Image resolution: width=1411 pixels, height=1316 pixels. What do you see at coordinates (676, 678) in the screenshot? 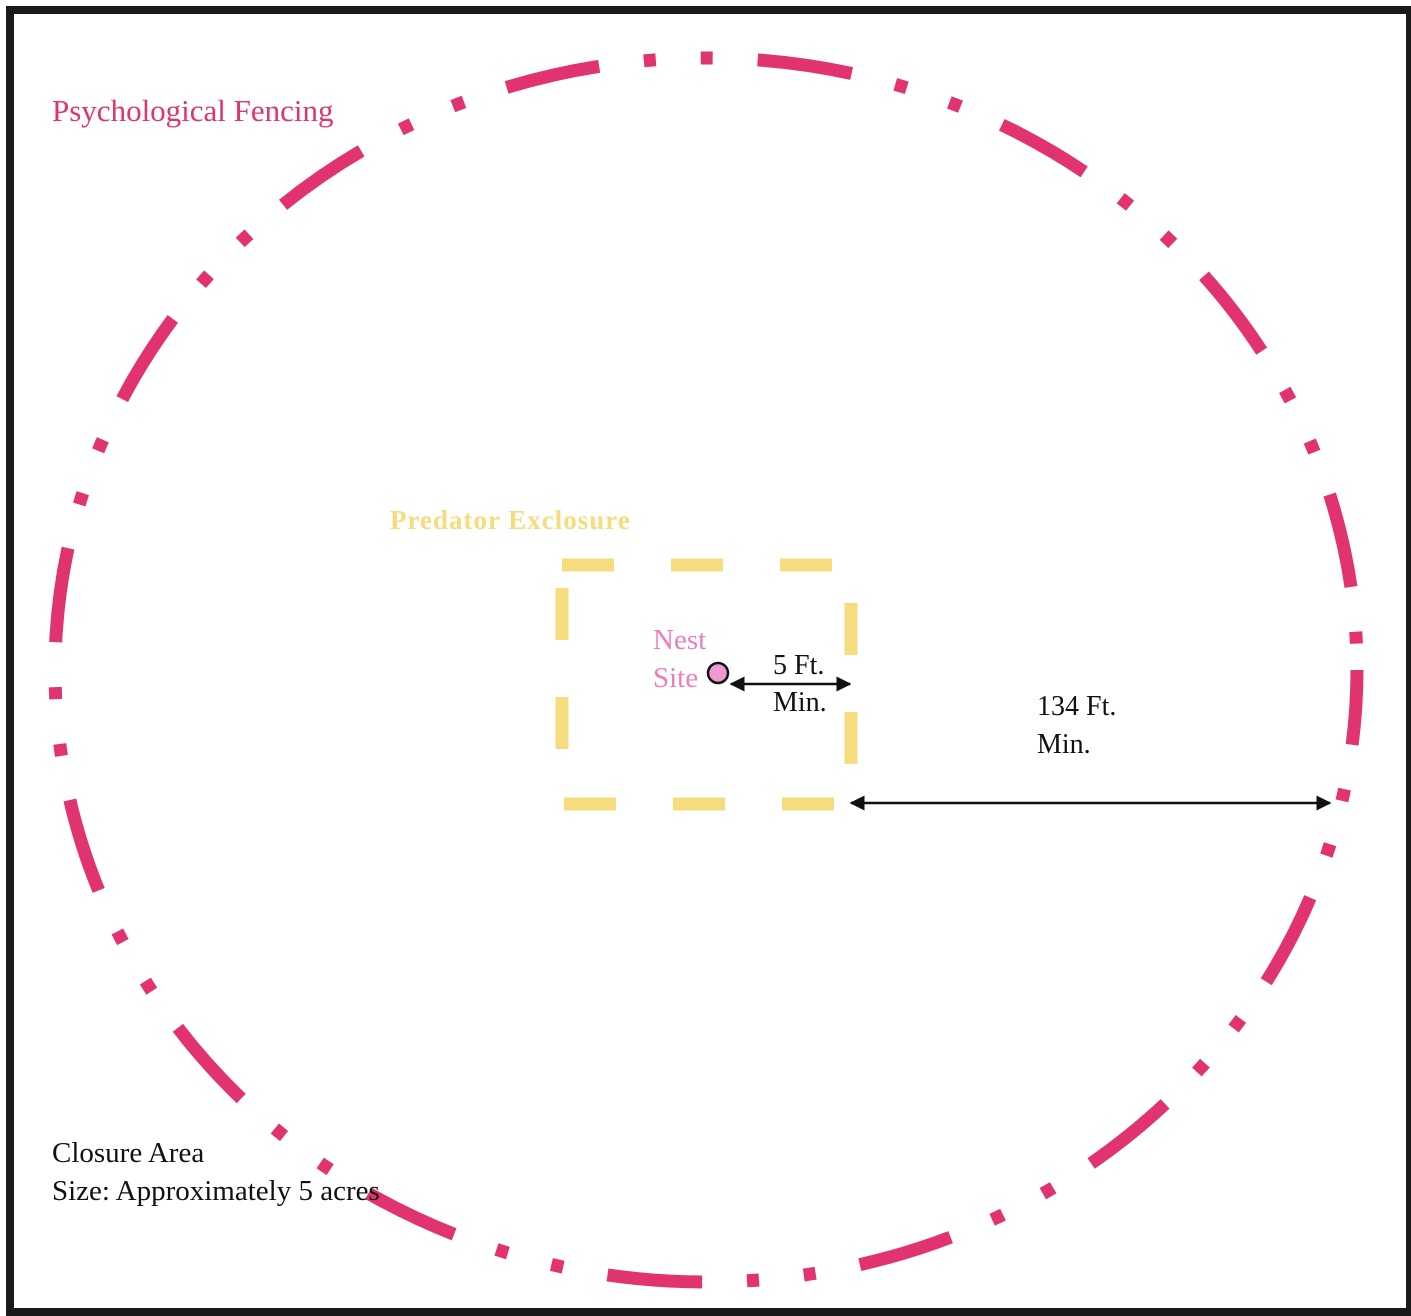
I see `nest-site-label-line2: Site` at bounding box center [676, 678].